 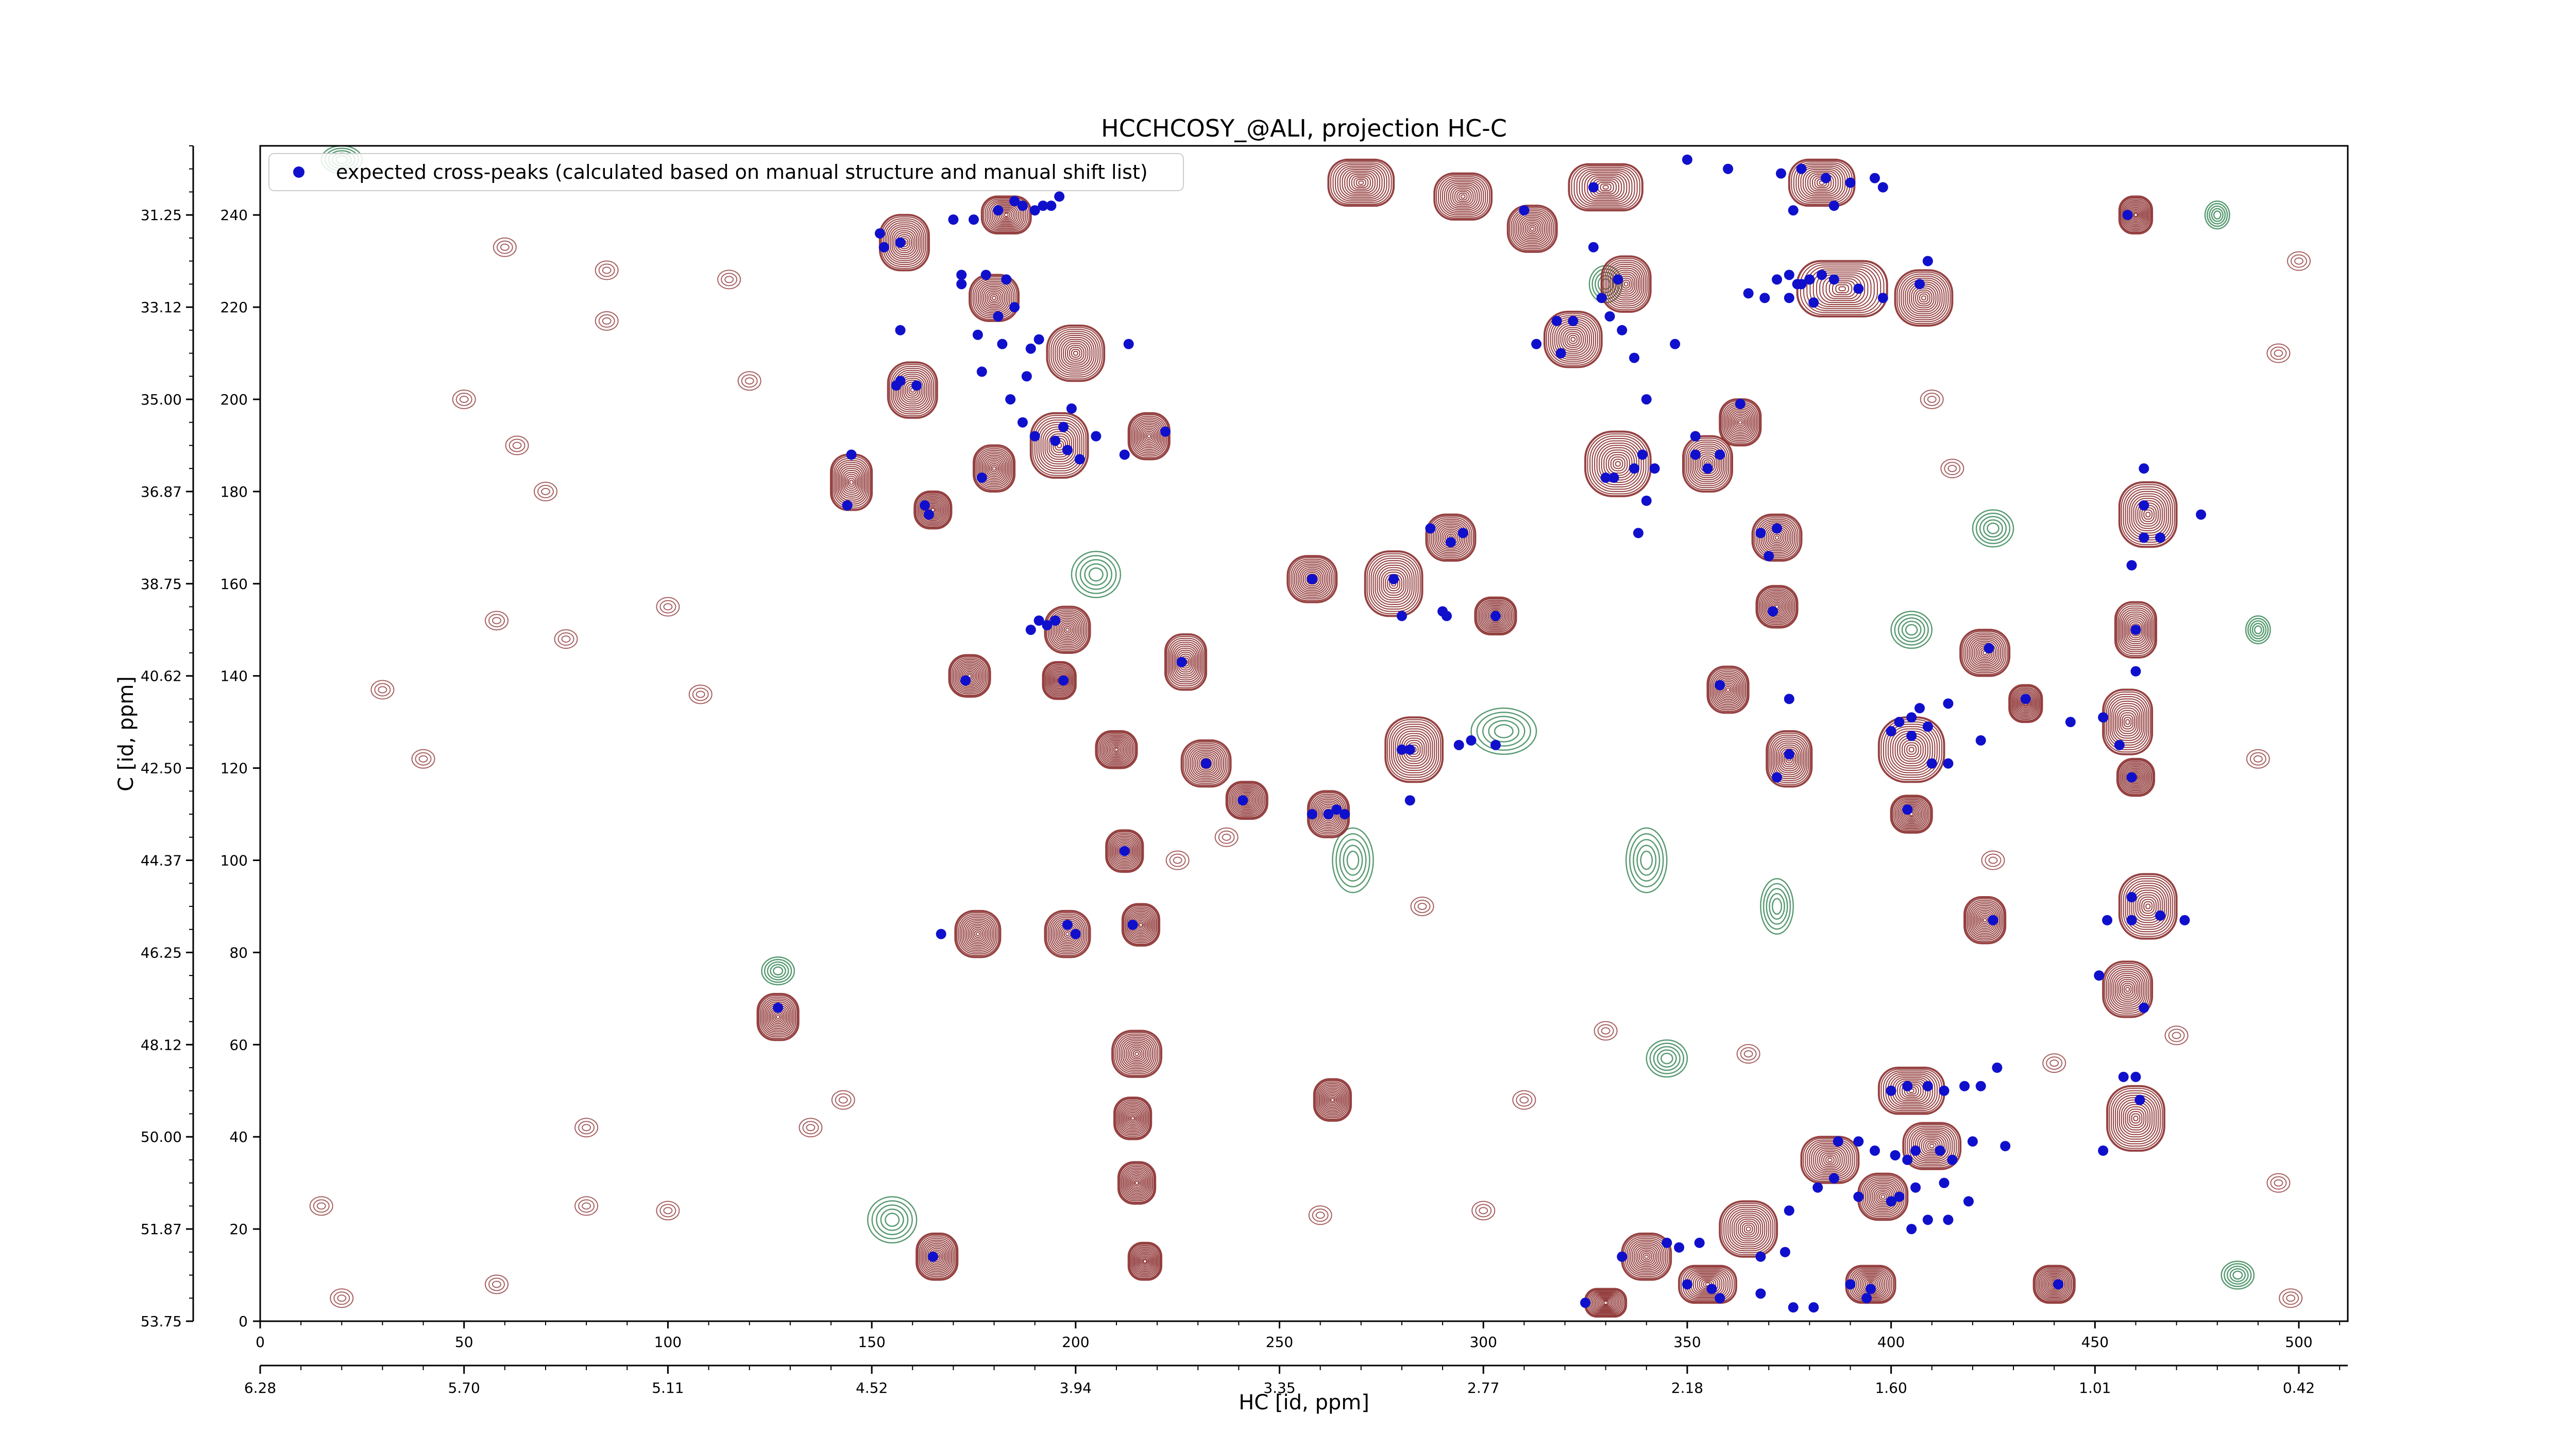 I want to click on x-tick-label: 350, so click(x=1687, y=1342).